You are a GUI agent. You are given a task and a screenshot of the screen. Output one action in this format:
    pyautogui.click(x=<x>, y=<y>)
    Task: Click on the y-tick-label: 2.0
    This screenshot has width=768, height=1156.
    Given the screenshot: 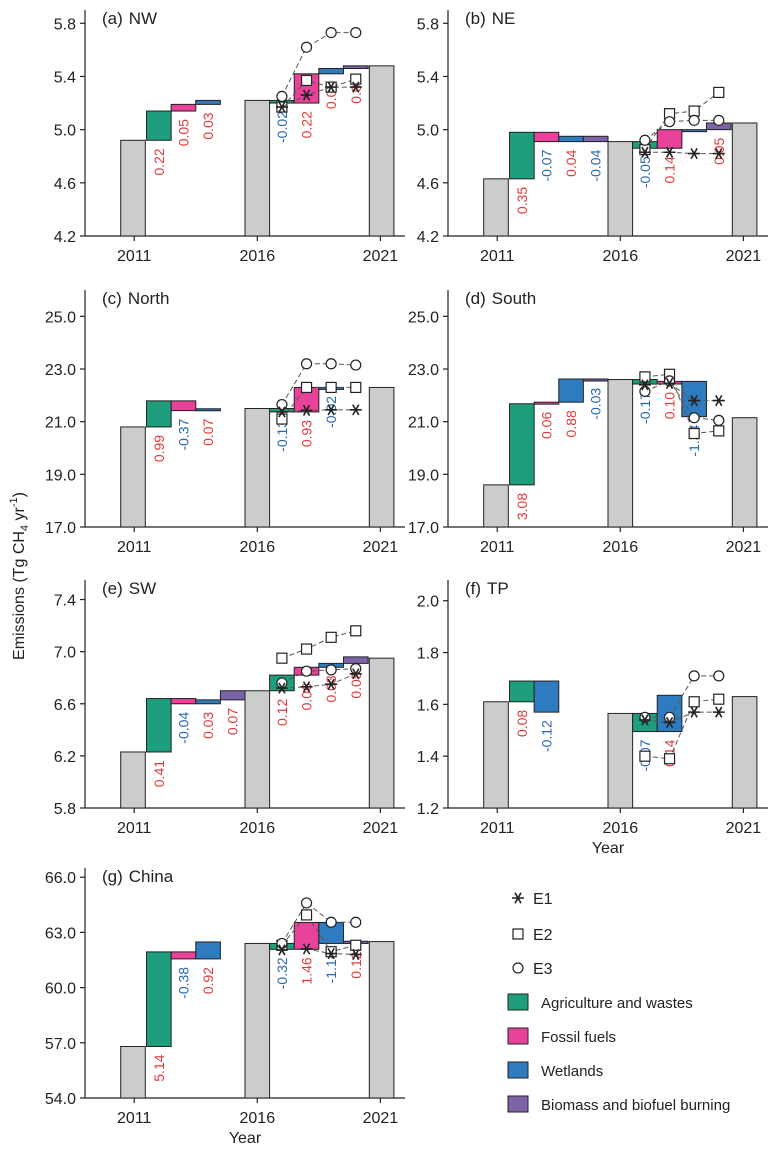 What is the action you would take?
    pyautogui.click(x=428, y=602)
    